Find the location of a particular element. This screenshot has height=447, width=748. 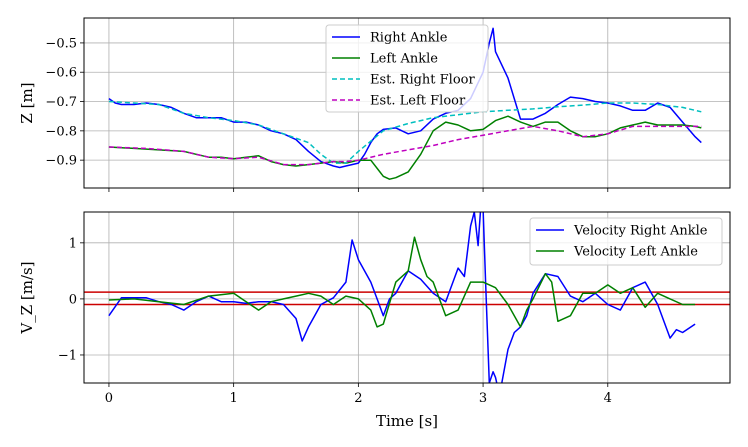

y-tick-label: −0.5 is located at coordinates (61, 43).